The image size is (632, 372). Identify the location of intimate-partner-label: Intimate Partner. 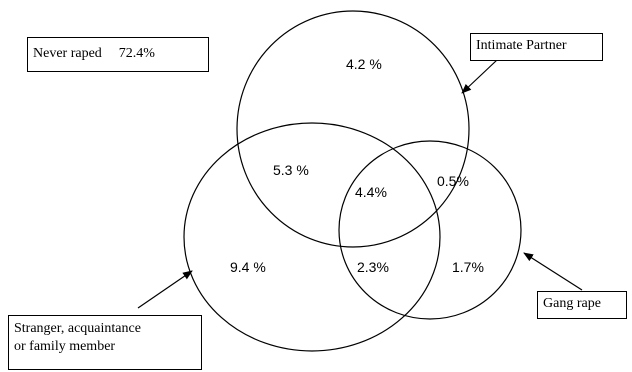
(536, 47).